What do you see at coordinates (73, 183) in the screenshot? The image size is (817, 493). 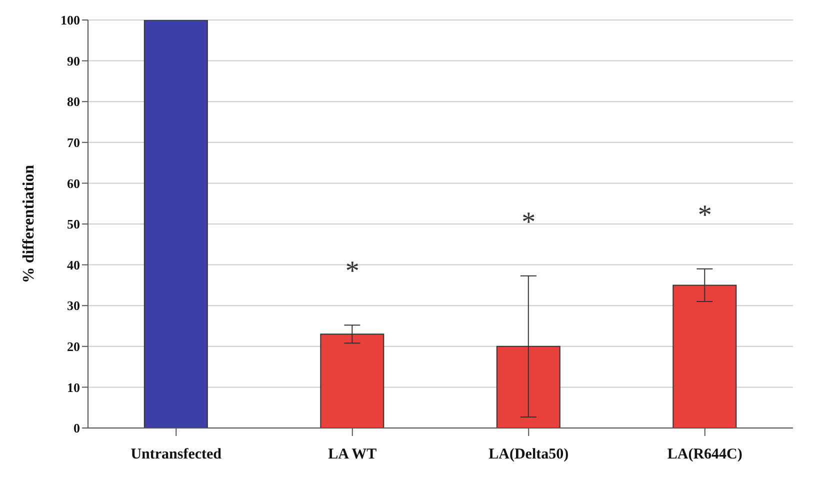 I see `y-tick-label: 60` at bounding box center [73, 183].